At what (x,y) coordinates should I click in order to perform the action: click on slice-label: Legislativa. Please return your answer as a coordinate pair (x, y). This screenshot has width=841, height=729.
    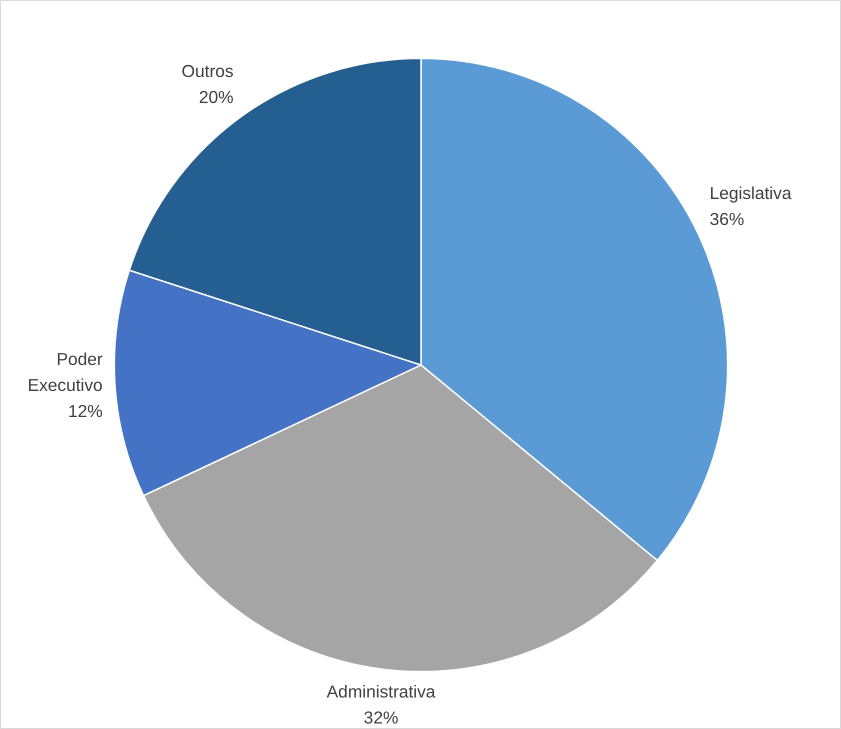
    Looking at the image, I should click on (751, 193).